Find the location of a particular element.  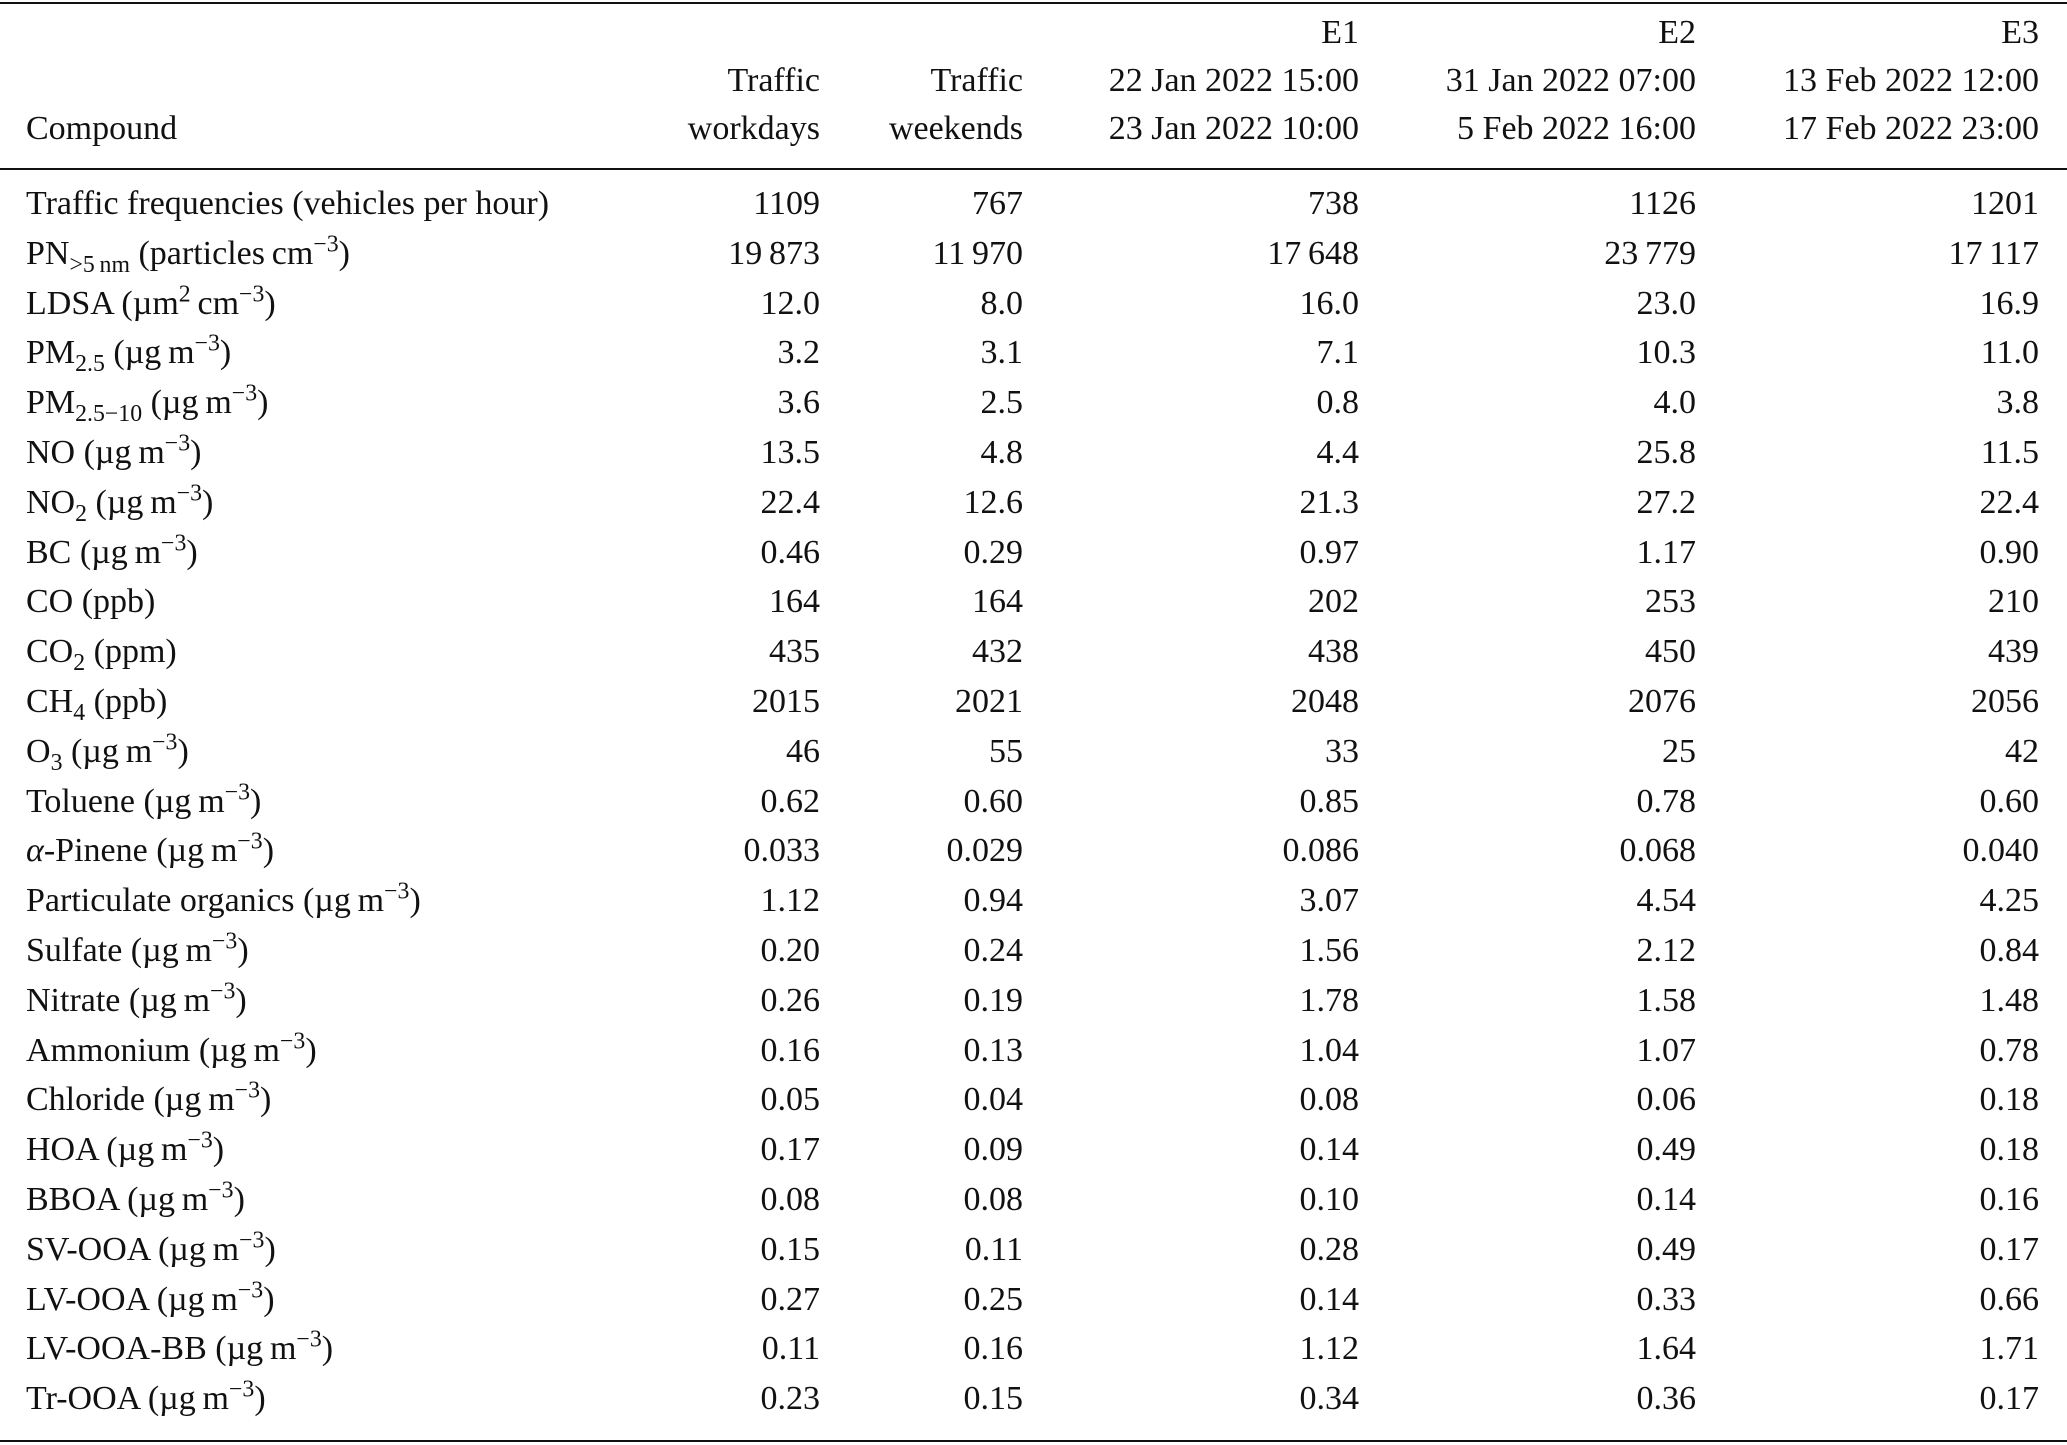

value-cell: 2076 is located at coordinates (1662, 701).